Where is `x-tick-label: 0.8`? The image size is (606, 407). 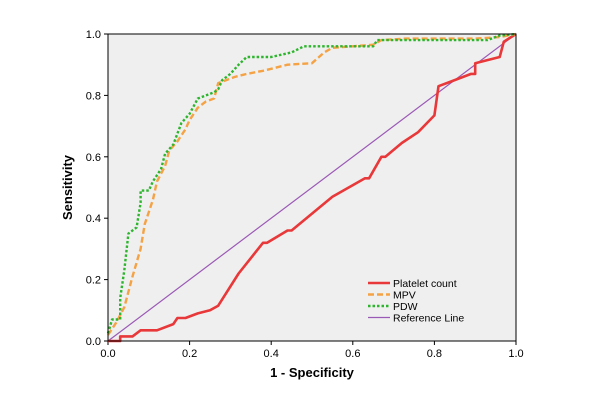 x-tick-label: 0.8 is located at coordinates (434, 354).